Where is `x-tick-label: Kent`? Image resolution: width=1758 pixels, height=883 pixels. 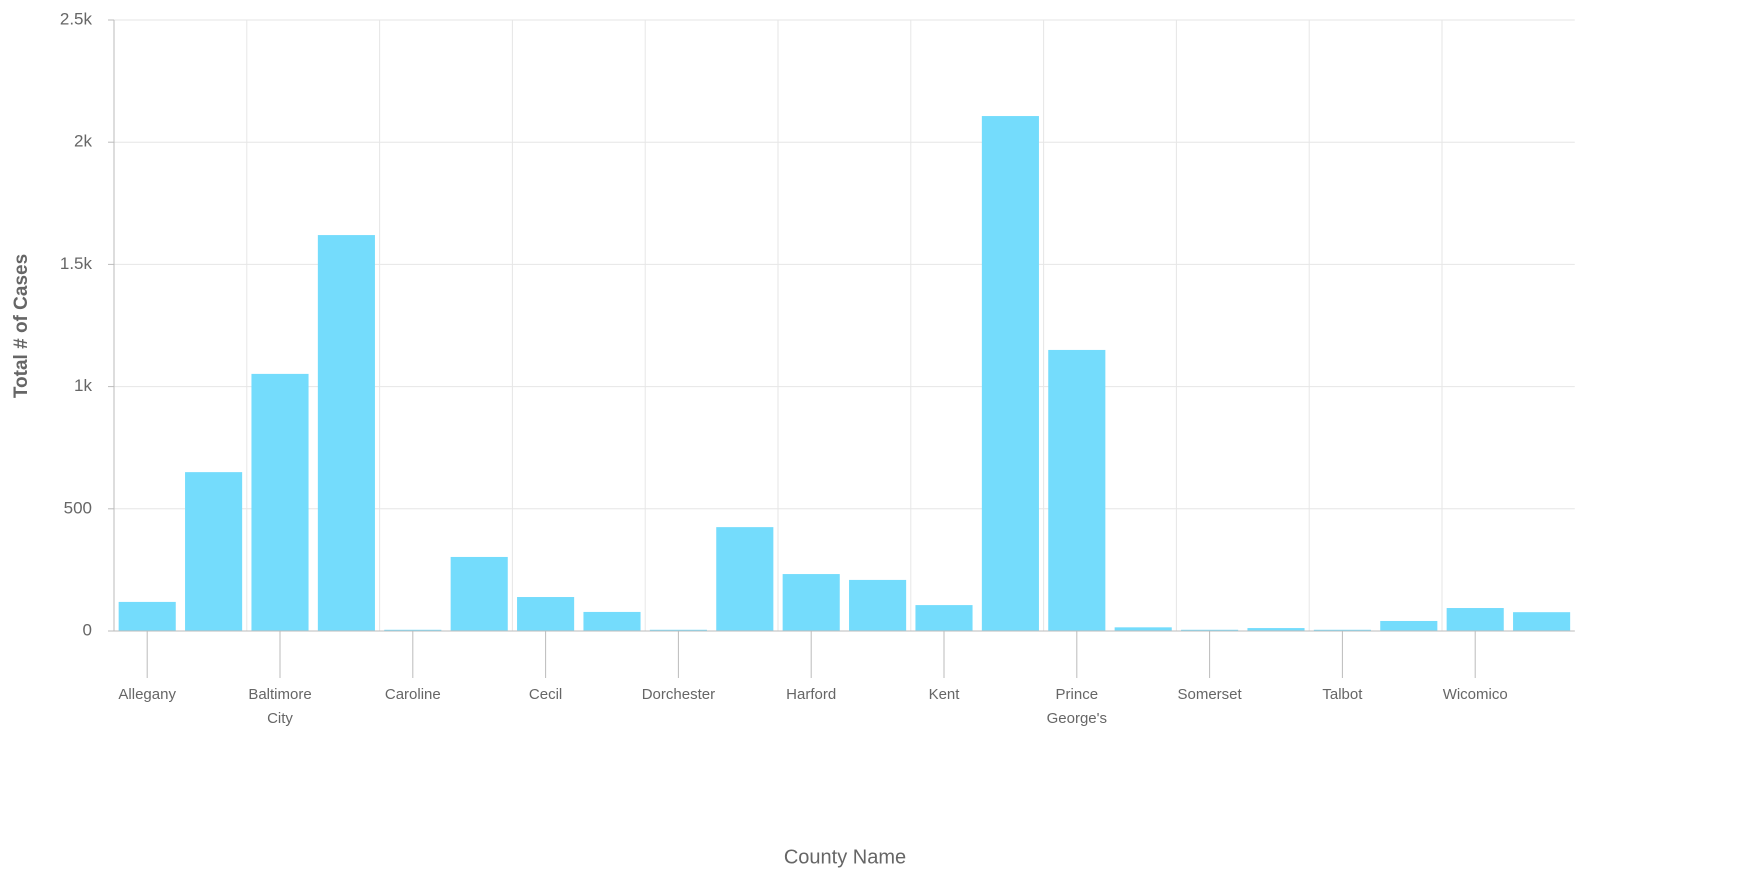
x-tick-label: Kent is located at coordinates (945, 694).